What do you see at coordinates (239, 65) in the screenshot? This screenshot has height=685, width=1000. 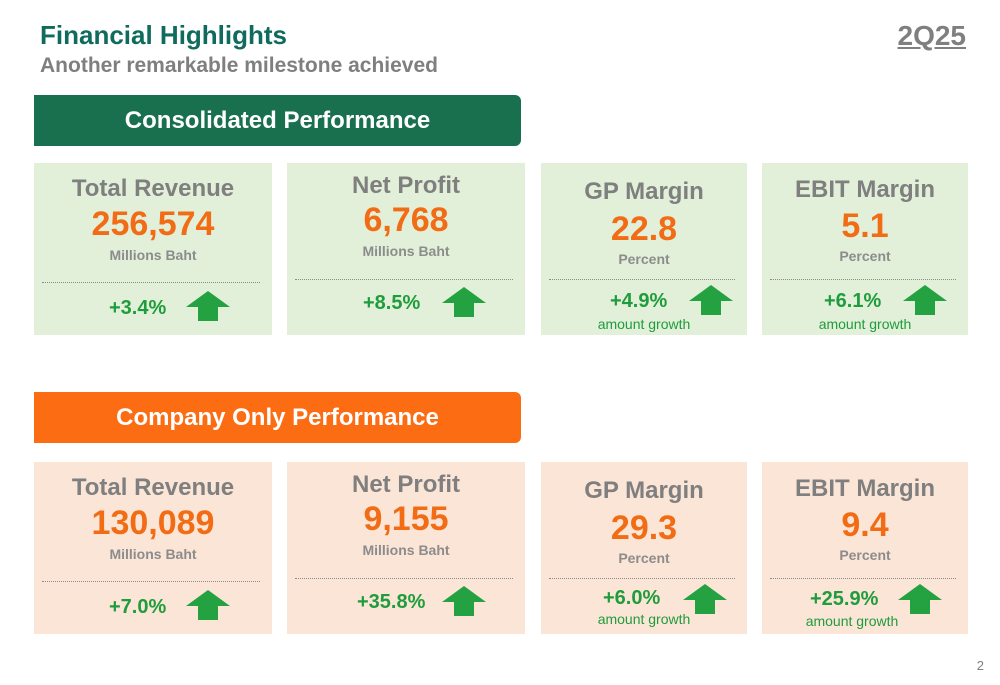 I see `page-subtitle: Another remarkable milestone achieved` at bounding box center [239, 65].